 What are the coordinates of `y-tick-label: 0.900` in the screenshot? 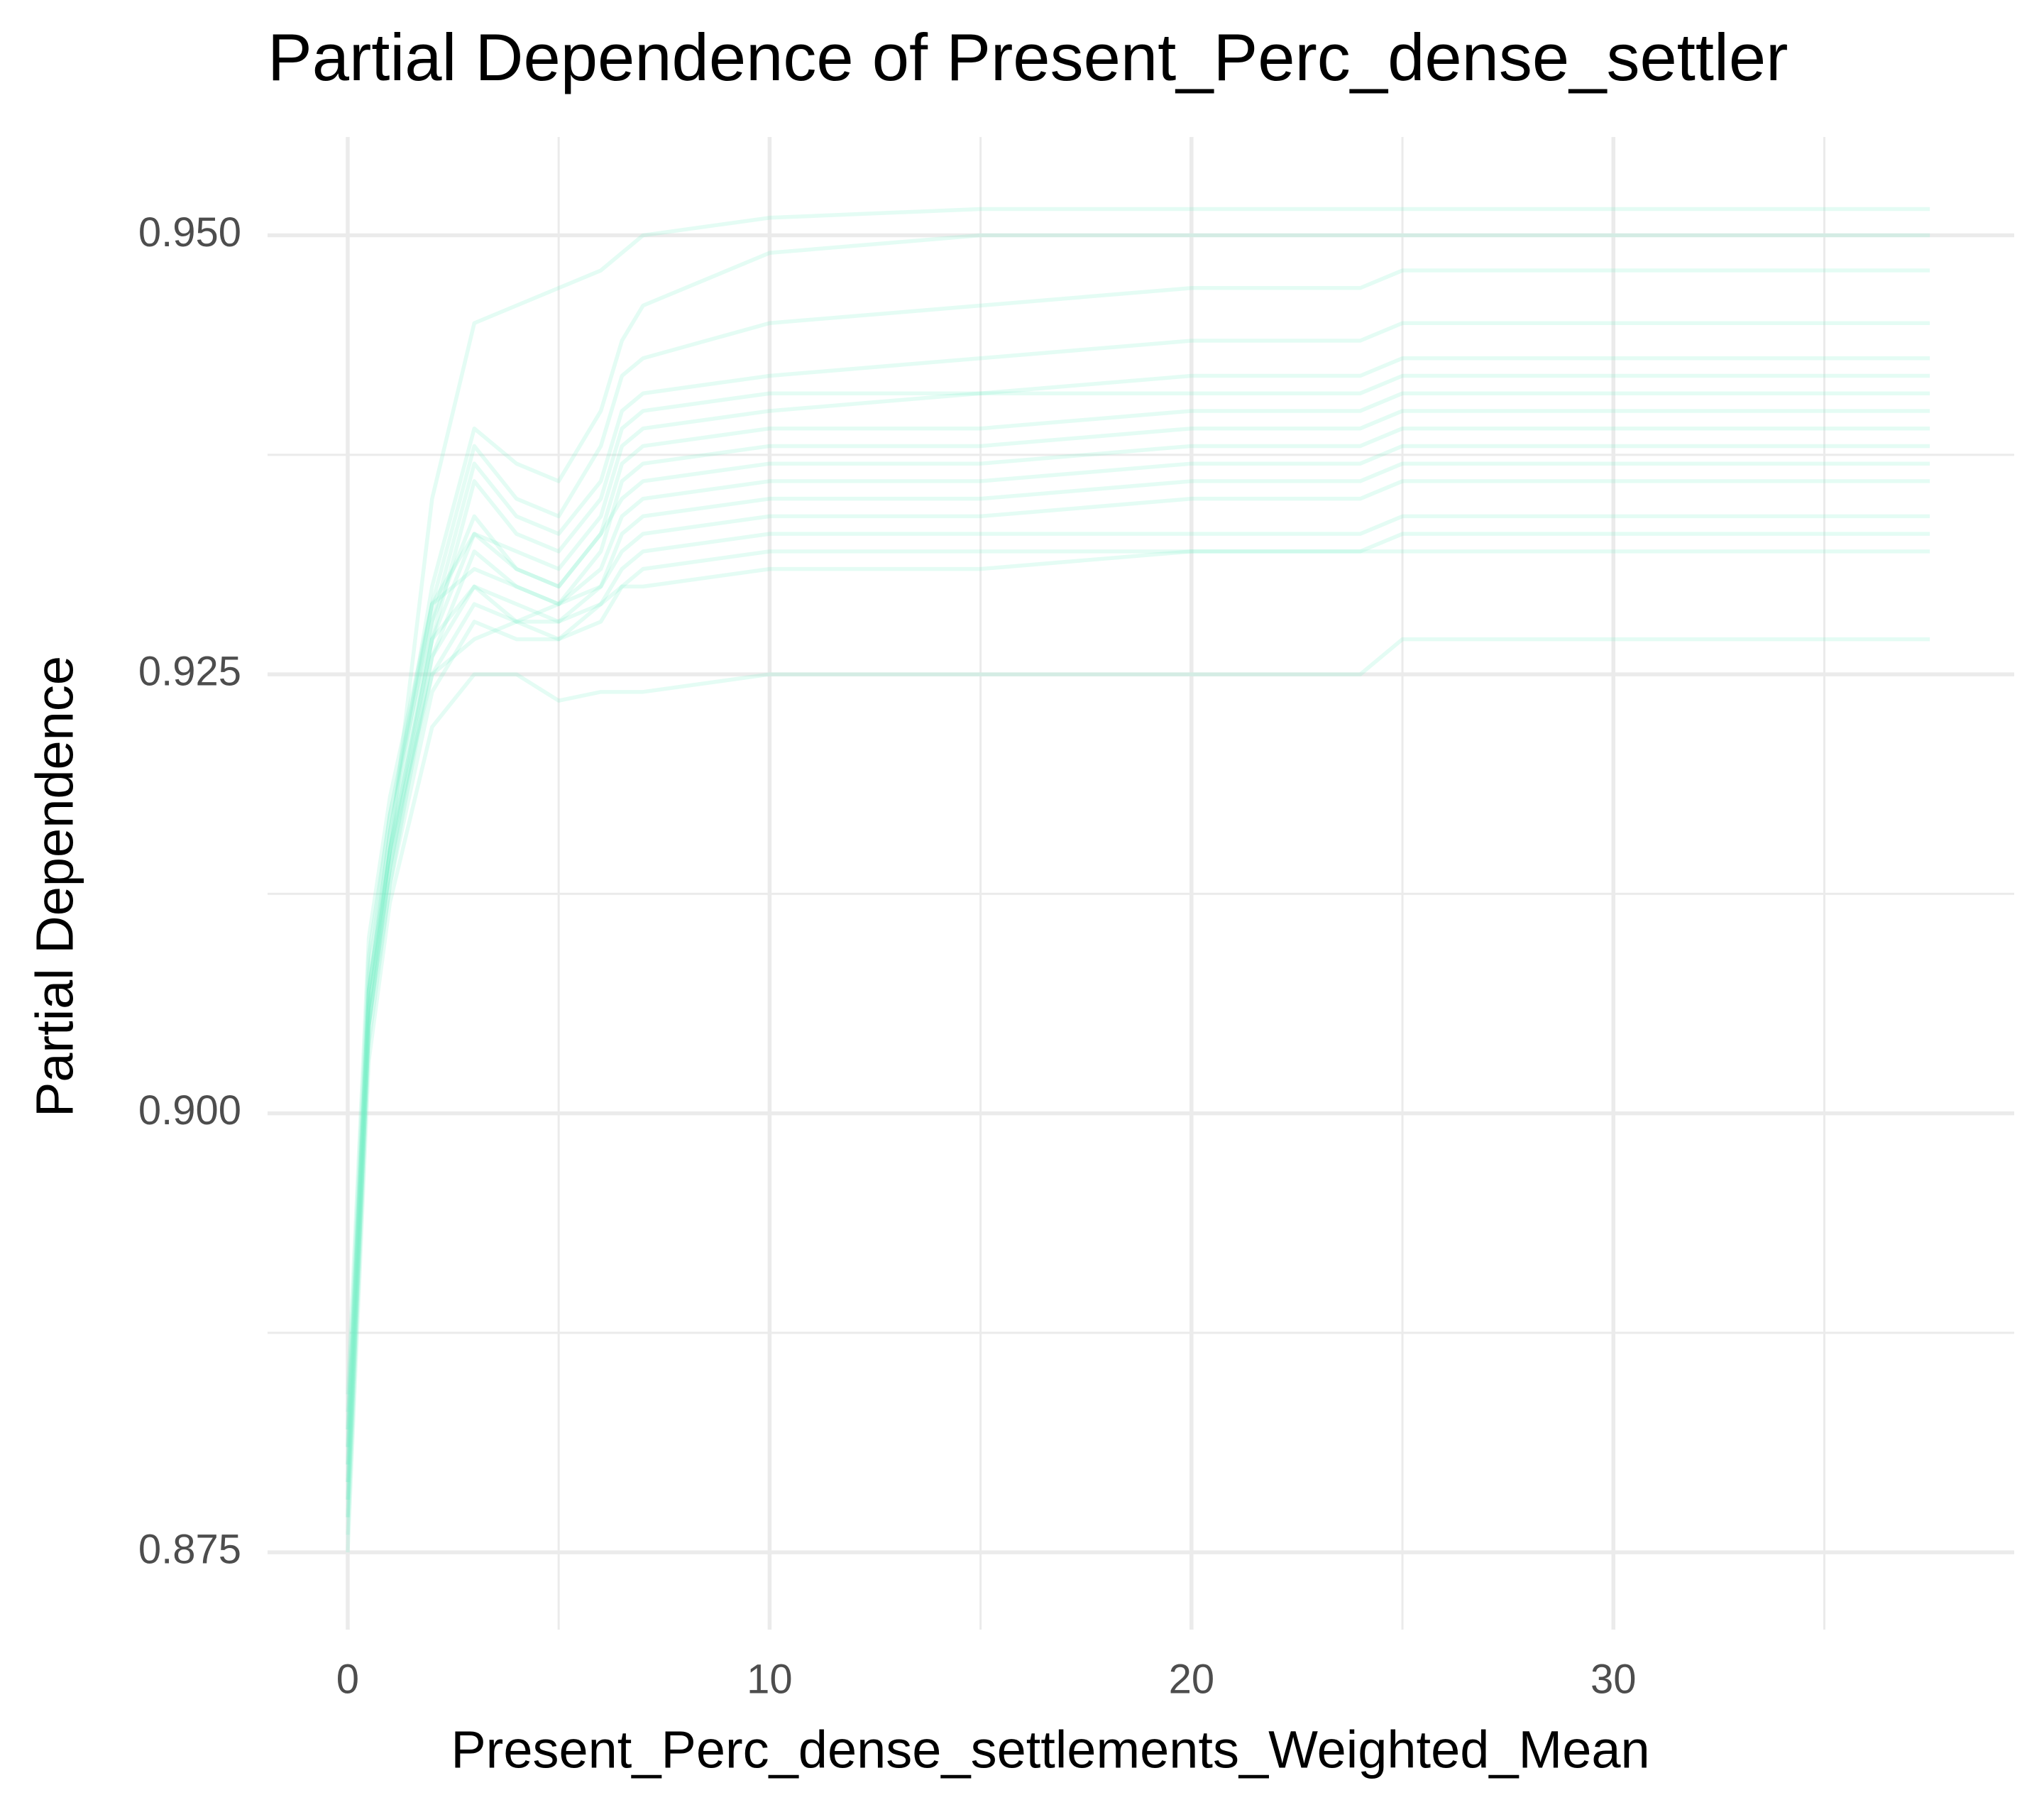 It's located at (189, 1110).